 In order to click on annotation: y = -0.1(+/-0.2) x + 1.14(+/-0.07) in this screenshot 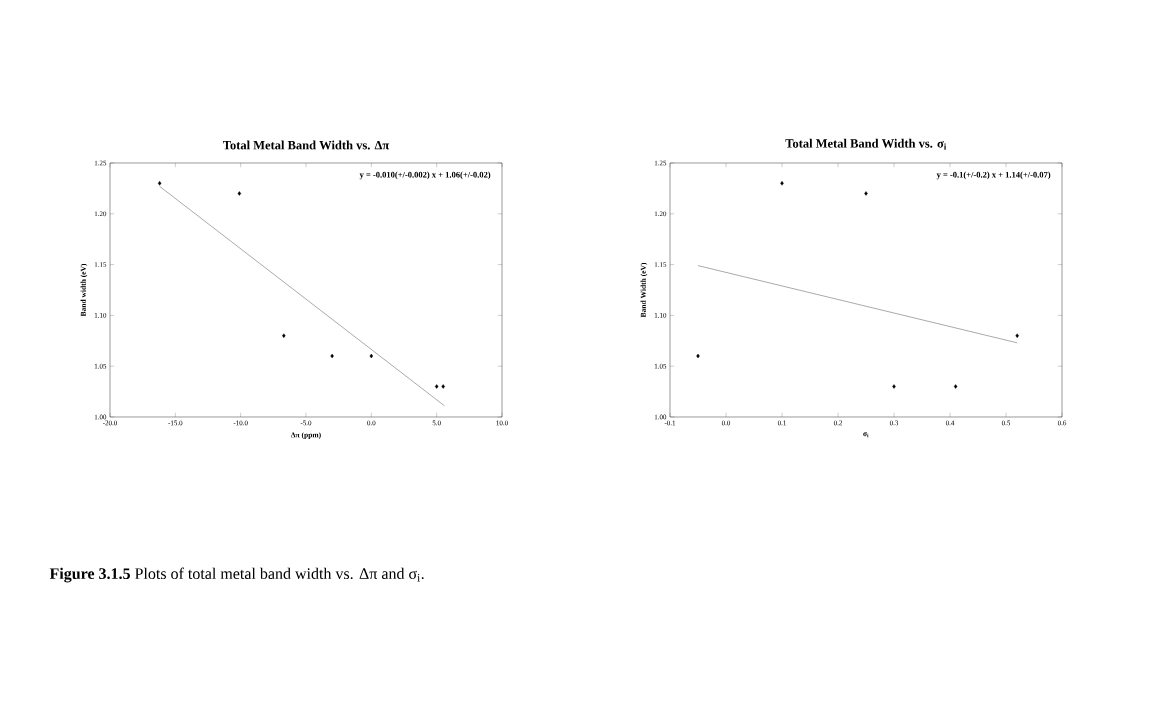, I will do `click(993, 175)`.